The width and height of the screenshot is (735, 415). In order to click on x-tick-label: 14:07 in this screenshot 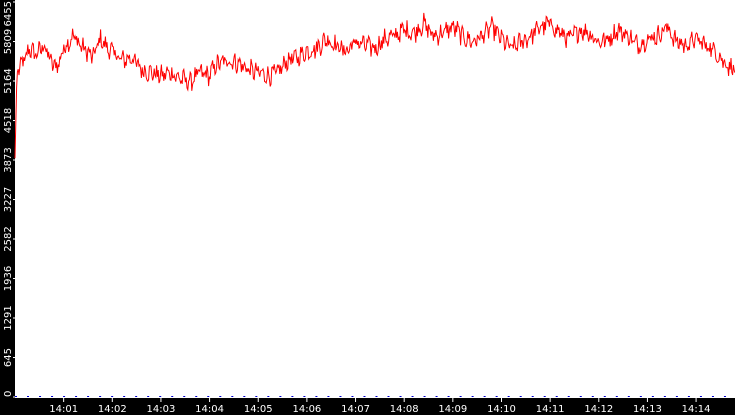, I will do `click(355, 409)`.